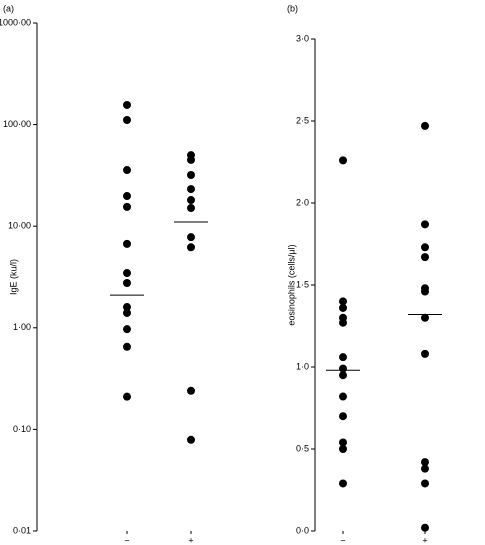 The image size is (485, 545). What do you see at coordinates (15, 22) in the screenshot?
I see `y-tick-label: 1000·00` at bounding box center [15, 22].